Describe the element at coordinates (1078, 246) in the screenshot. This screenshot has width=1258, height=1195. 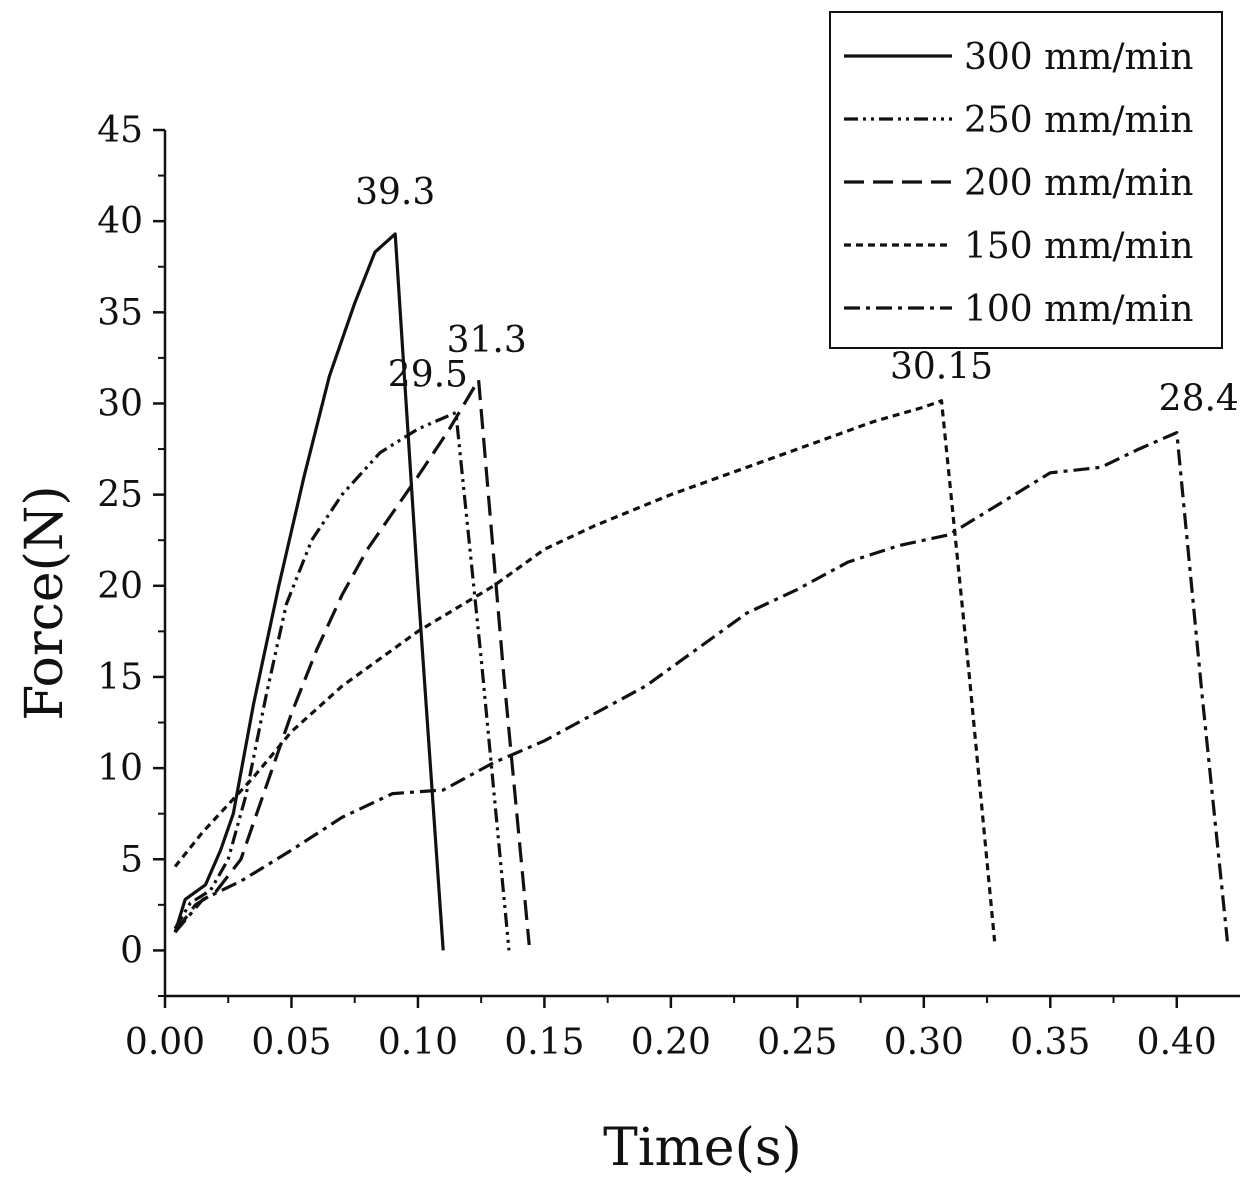
I see `legend-label-150: 150 mm/min` at that location.